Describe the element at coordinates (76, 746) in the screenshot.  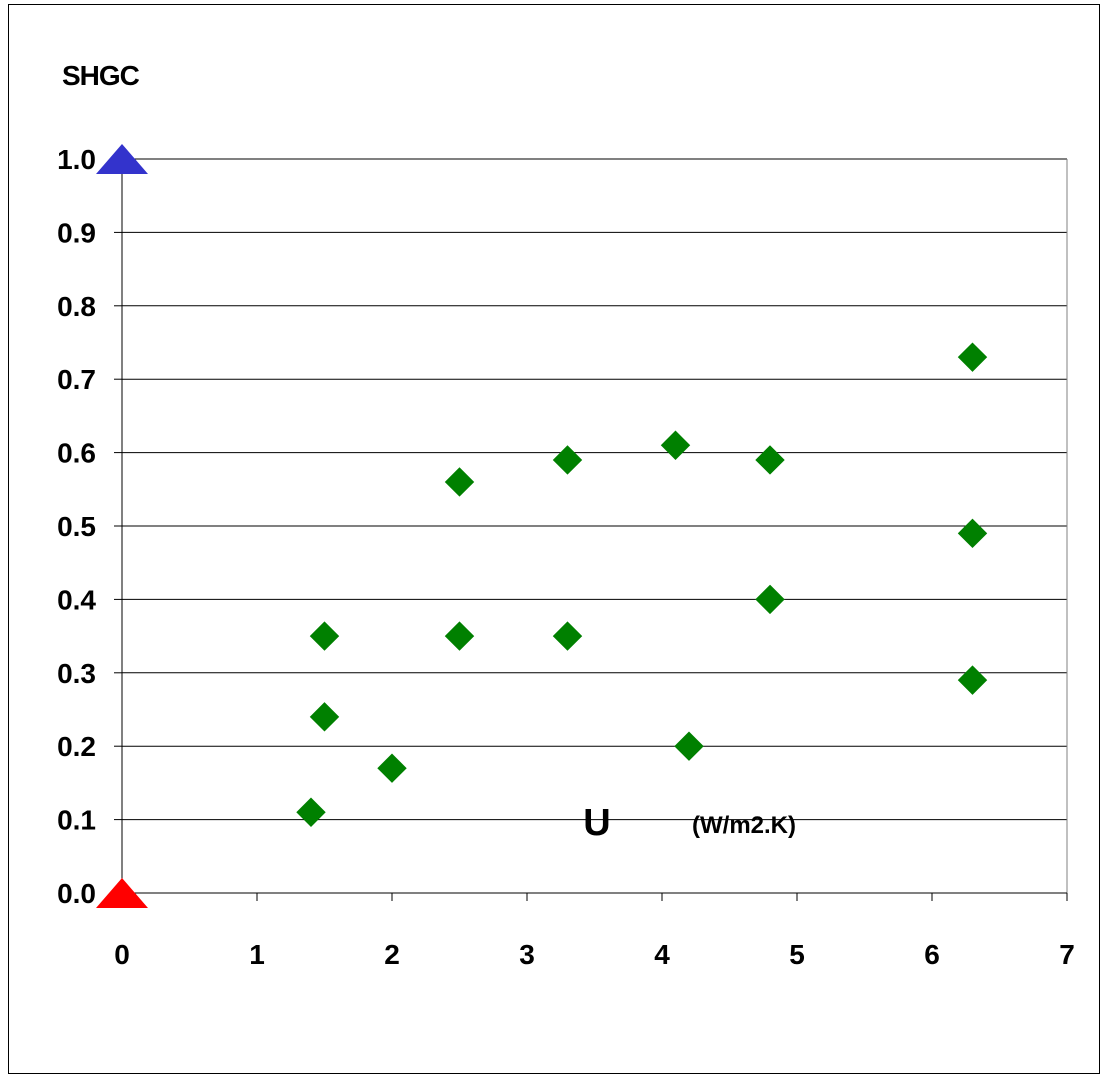
I see `y-tick-label: 0.2` at that location.